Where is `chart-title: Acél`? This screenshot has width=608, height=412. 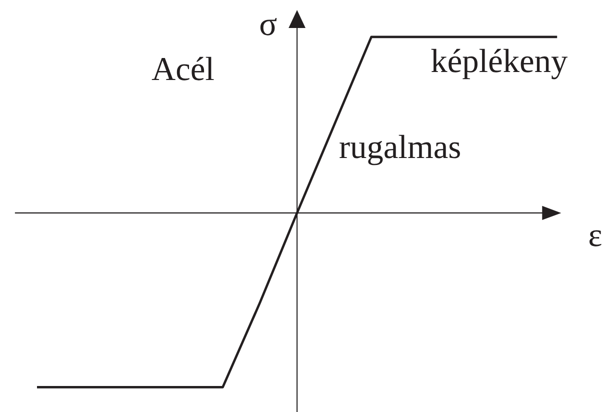 chart-title: Acél is located at coordinates (183, 68).